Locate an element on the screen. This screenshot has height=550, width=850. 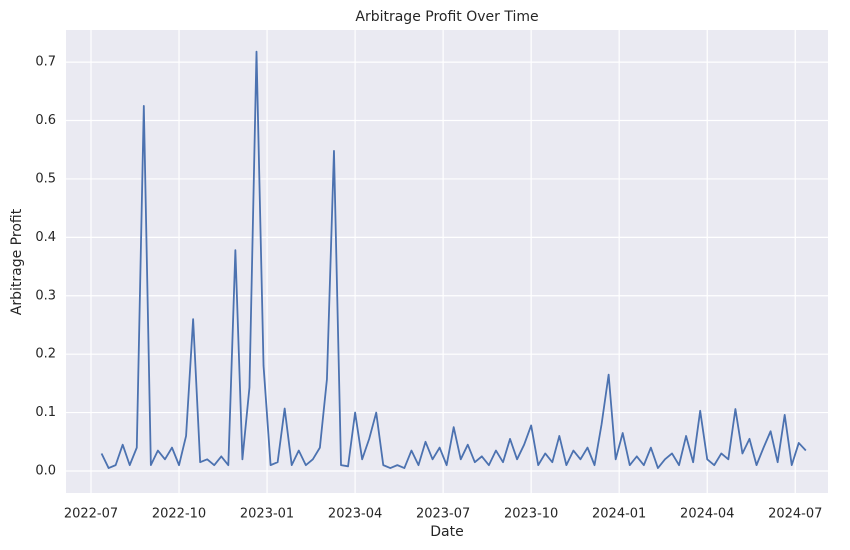
y-tick-label: 0.4 is located at coordinates (45, 237).